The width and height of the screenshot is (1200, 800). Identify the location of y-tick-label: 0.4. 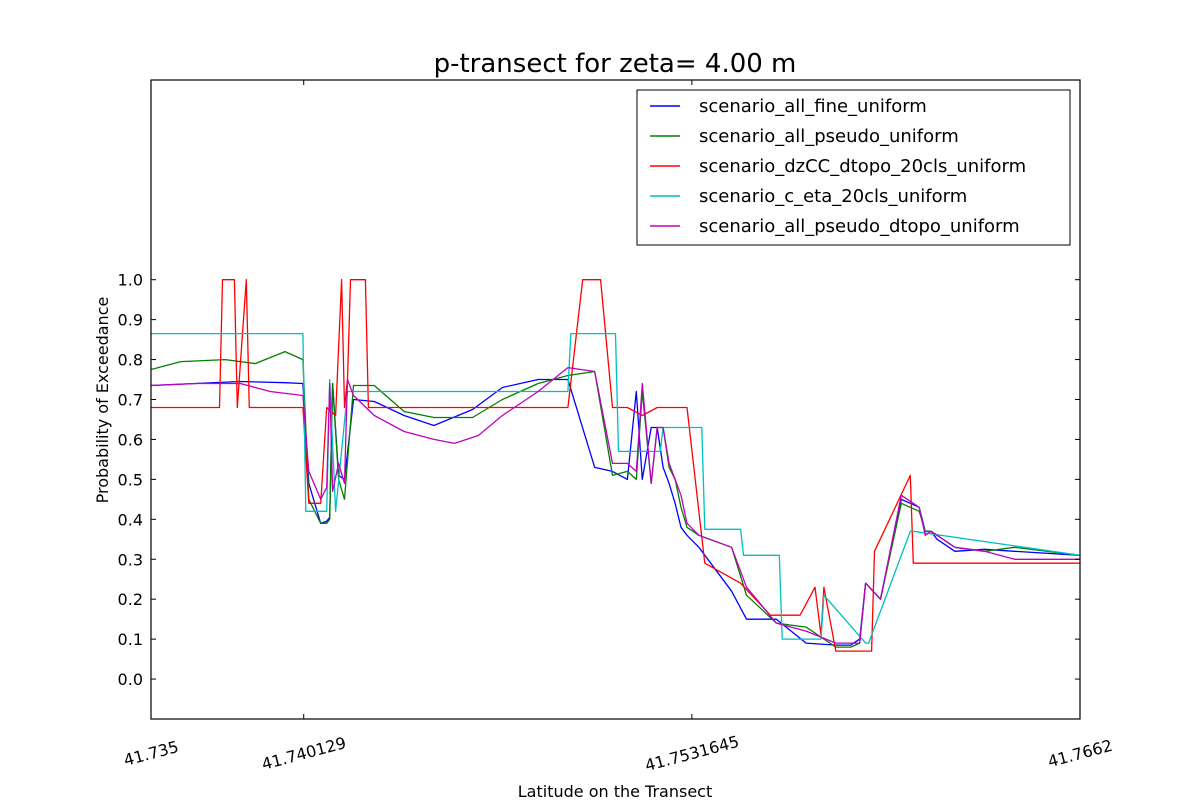
(130, 519).